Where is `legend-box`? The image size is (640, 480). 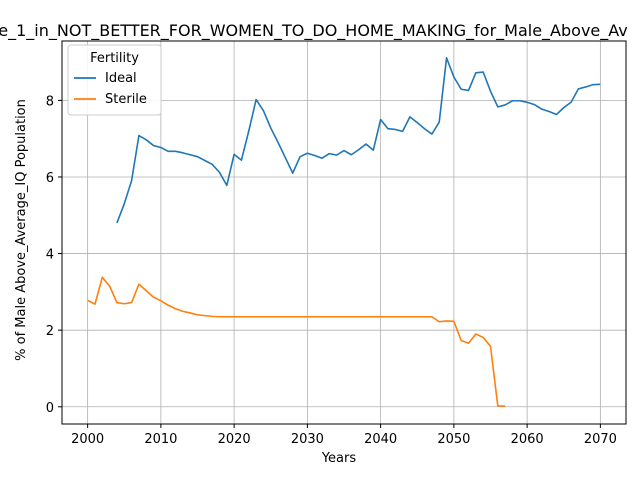
legend-box is located at coordinates (114, 80).